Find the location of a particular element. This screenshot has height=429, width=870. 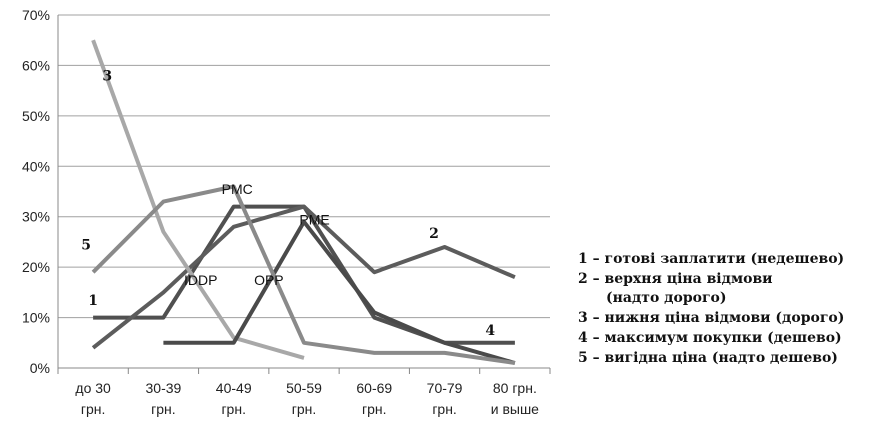

series-line-s4 is located at coordinates (339, 292).